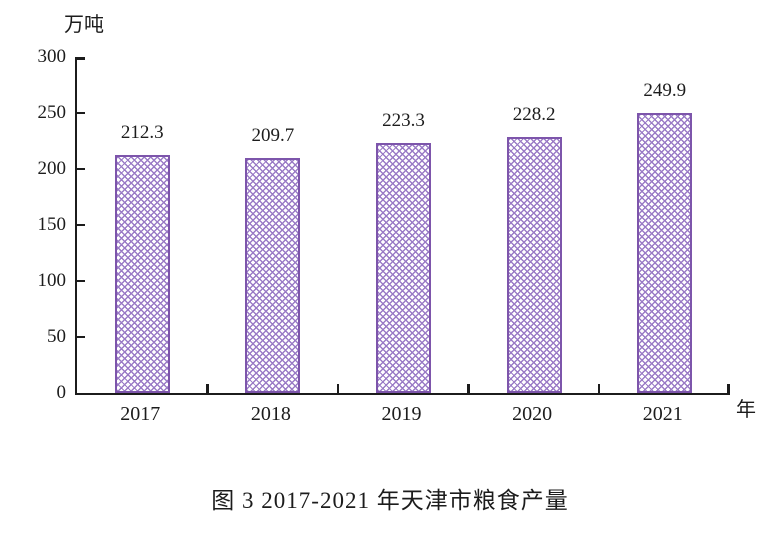 The width and height of the screenshot is (780, 553). What do you see at coordinates (84, 25) in the screenshot?
I see `y-axis-unit-label: 万吨` at bounding box center [84, 25].